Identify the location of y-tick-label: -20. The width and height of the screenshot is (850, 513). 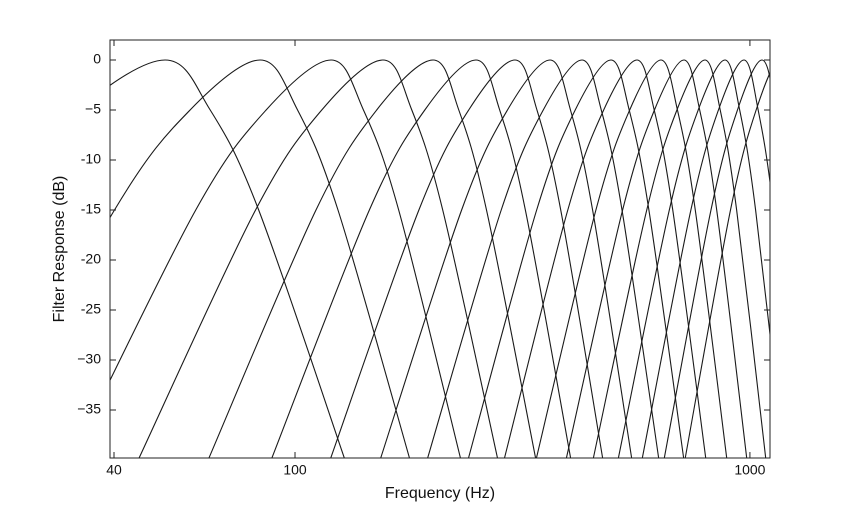
(91, 259).